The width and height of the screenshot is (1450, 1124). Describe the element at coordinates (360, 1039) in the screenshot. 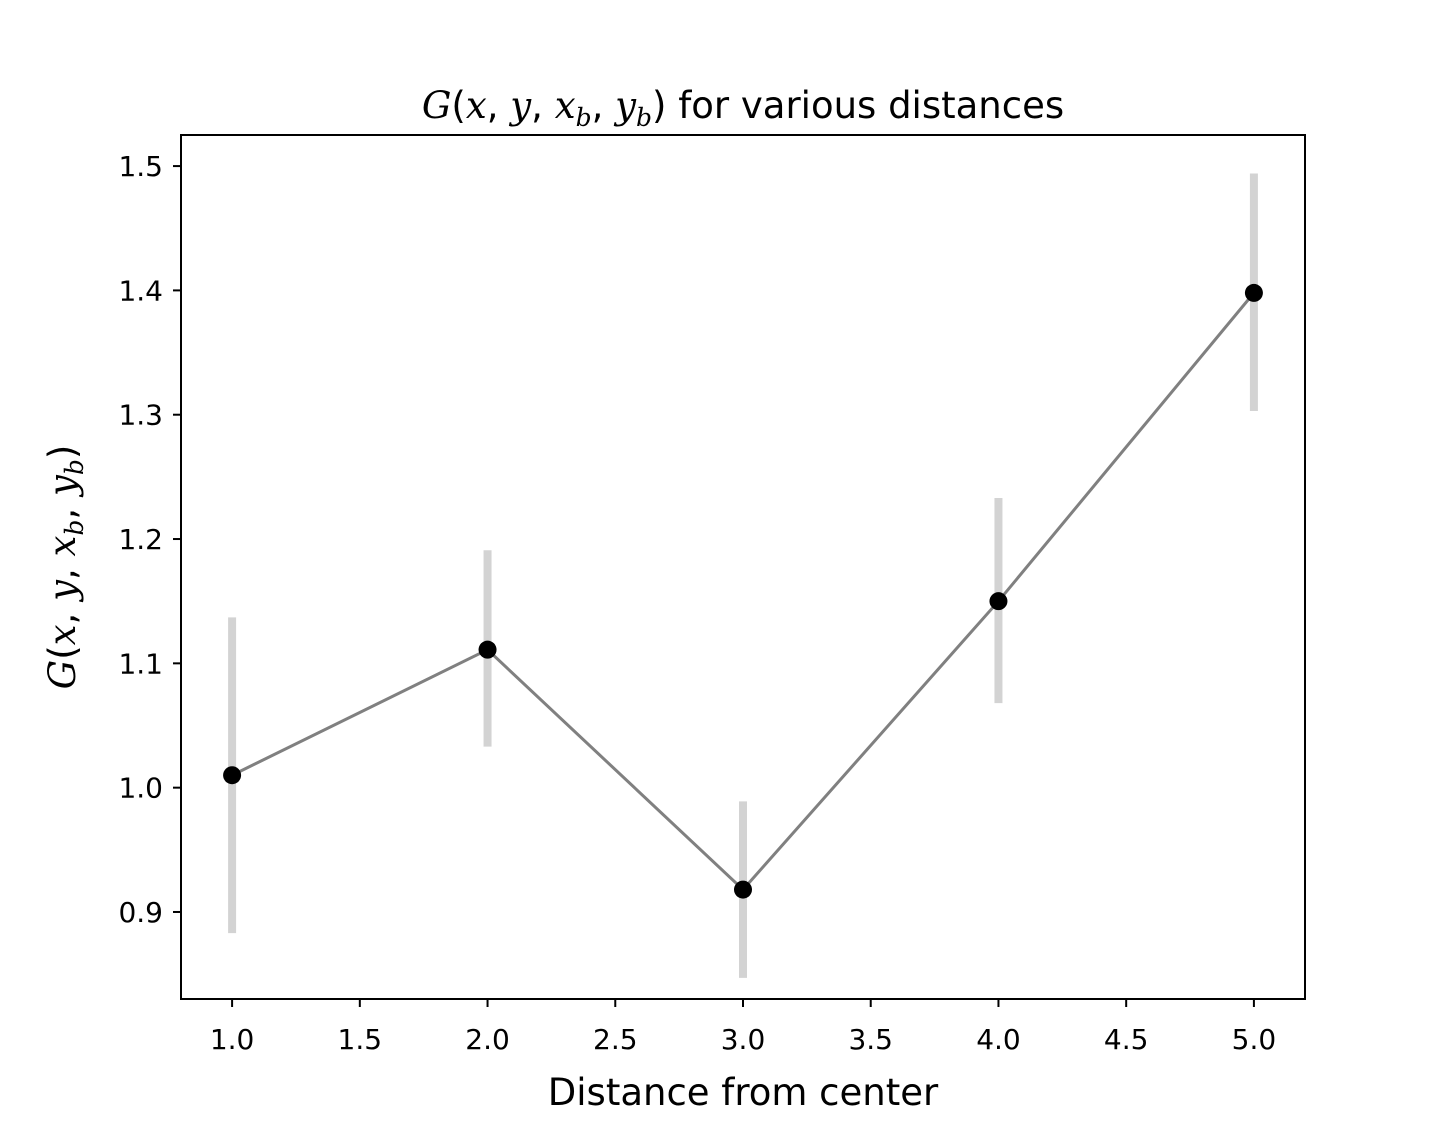

I see `x-tick-label: 1.5` at that location.